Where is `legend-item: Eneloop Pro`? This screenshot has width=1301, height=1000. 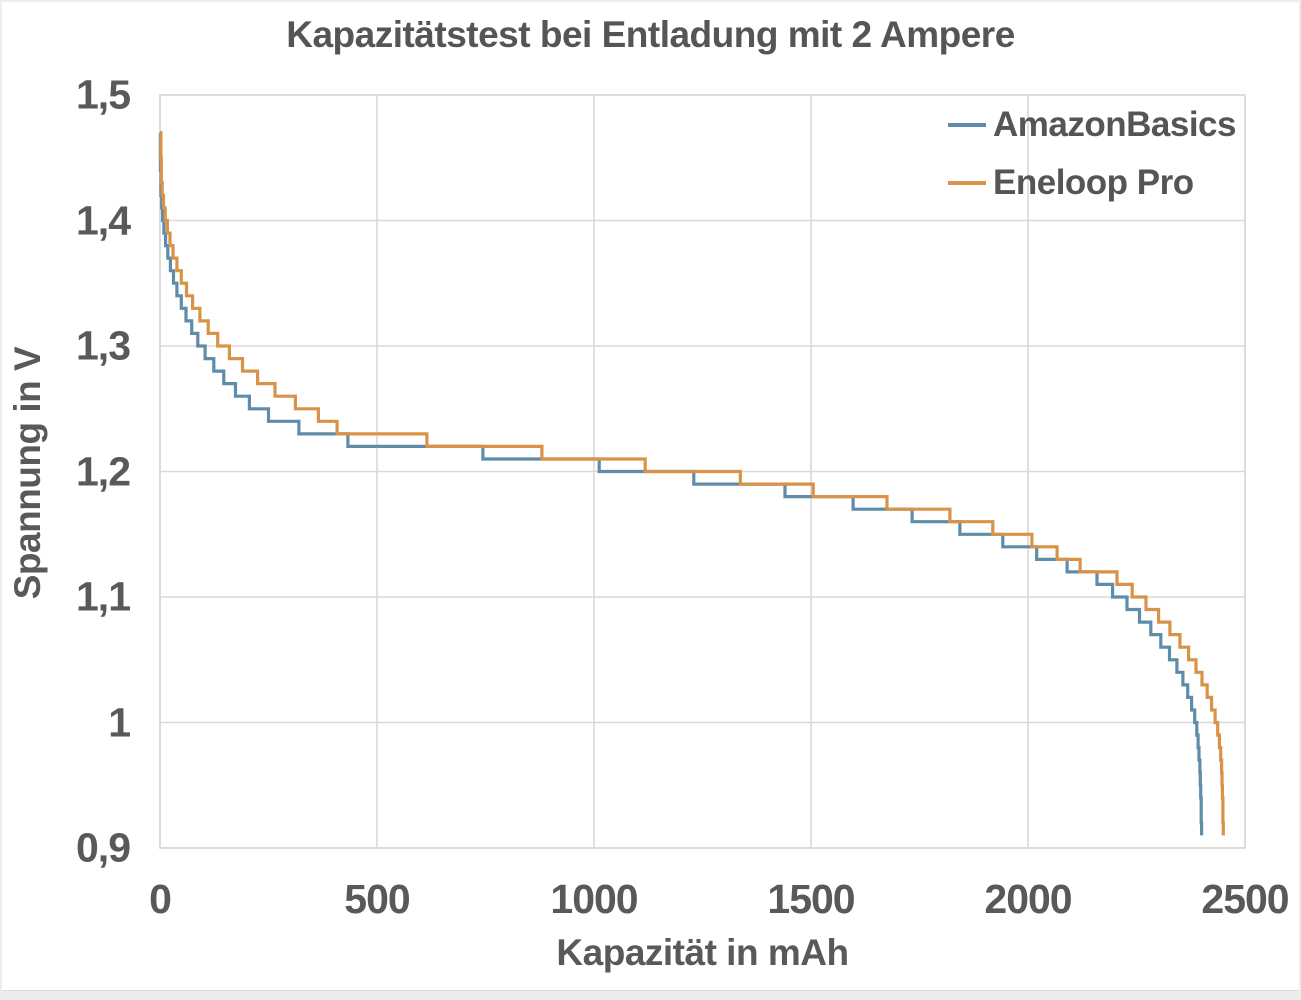
legend-item: Eneloop Pro is located at coordinates (1092, 183).